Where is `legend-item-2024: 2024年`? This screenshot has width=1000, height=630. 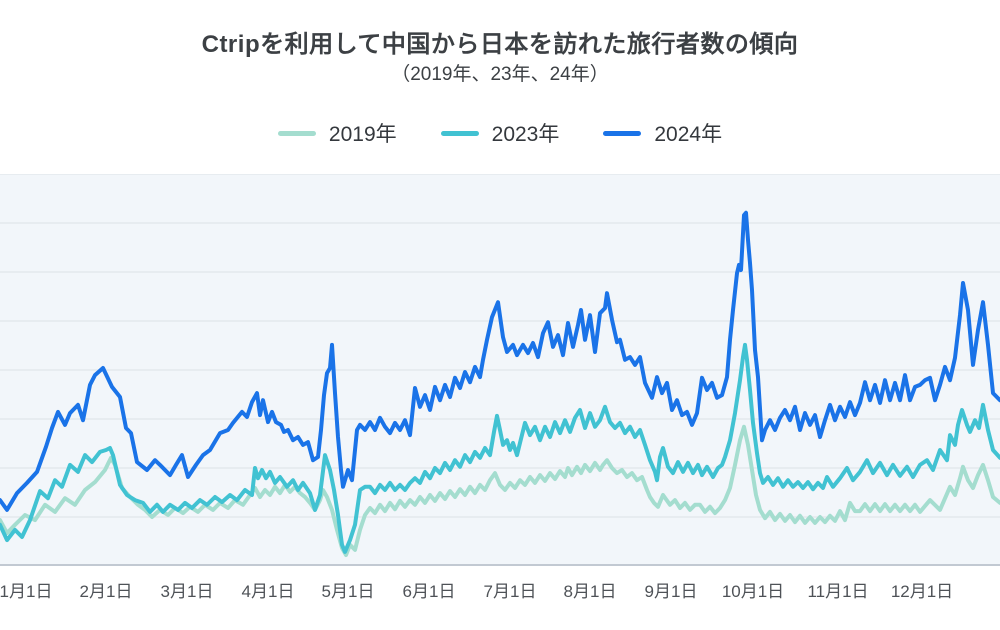 legend-item-2024: 2024年 is located at coordinates (662, 133).